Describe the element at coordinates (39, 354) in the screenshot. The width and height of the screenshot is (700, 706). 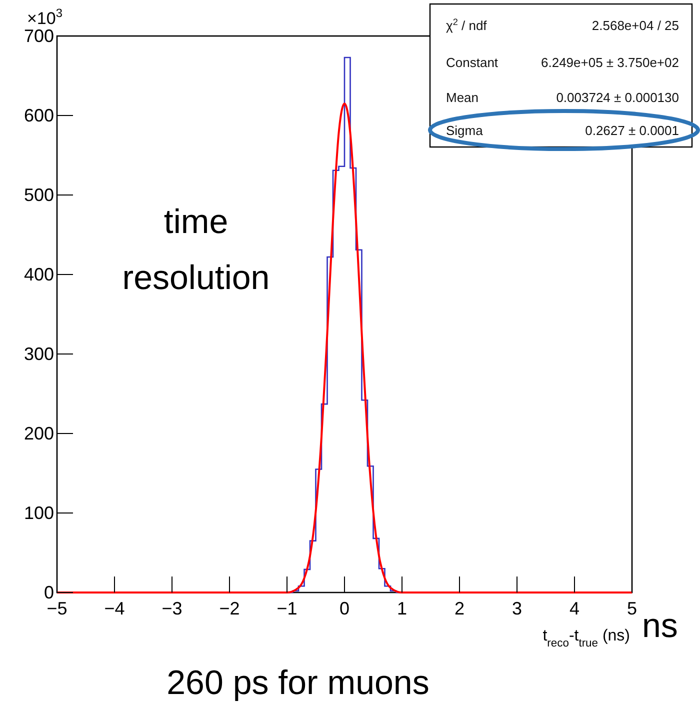
I see `y-tick-label: 300` at that location.